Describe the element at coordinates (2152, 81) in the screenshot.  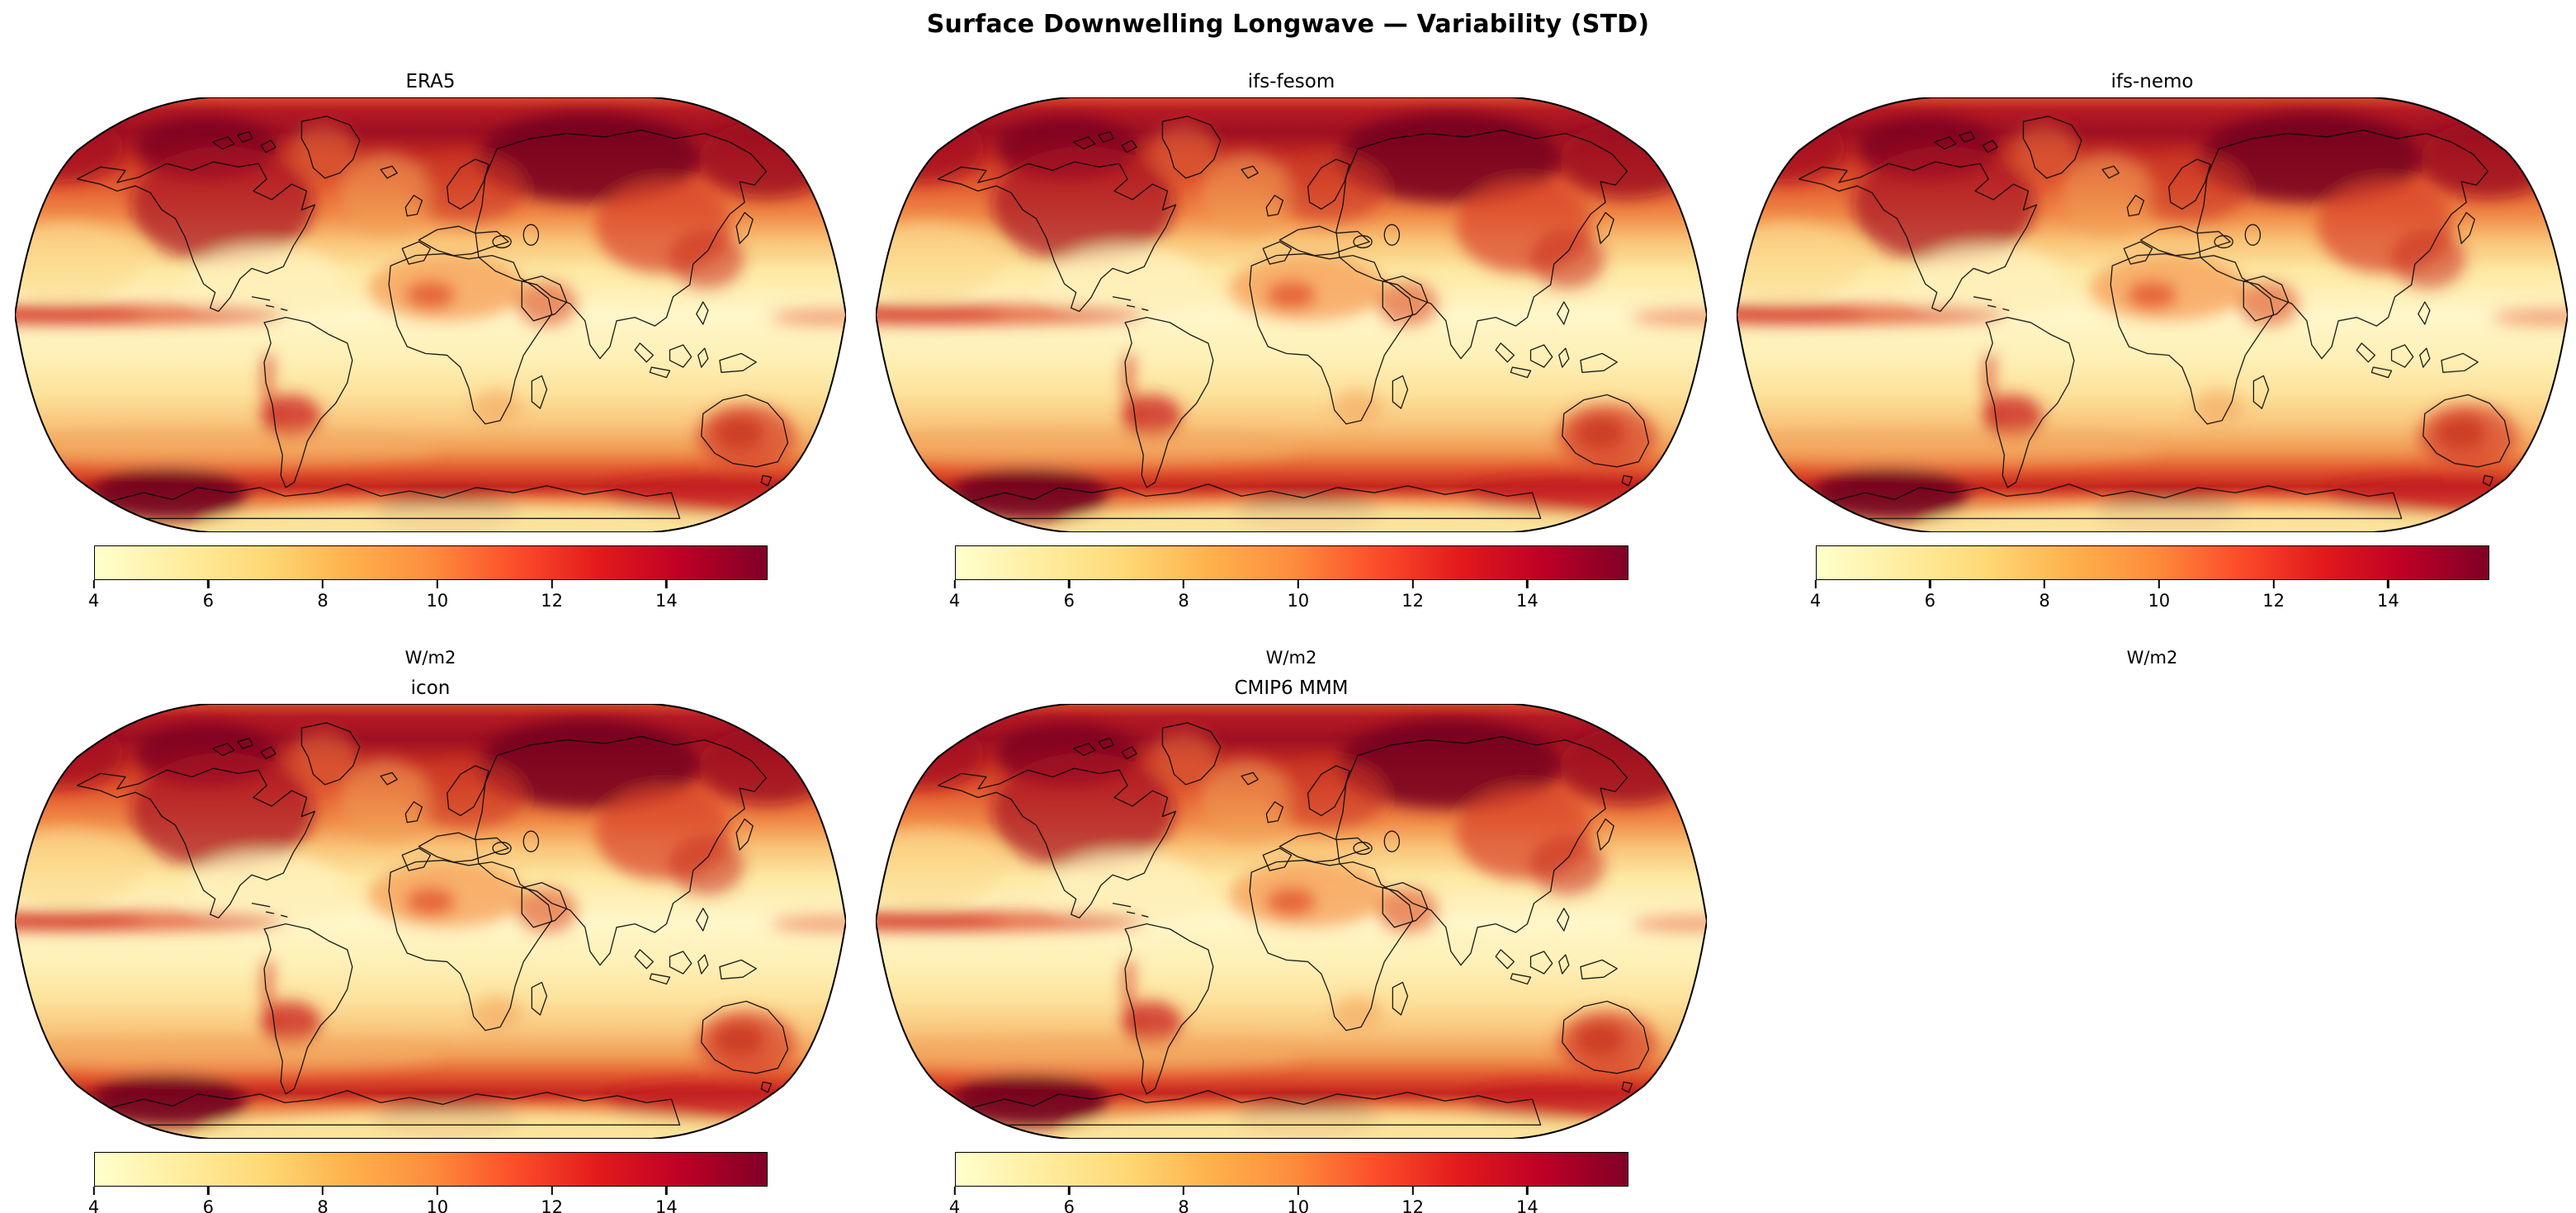
I see `panel-title: ifs-nemo` at that location.